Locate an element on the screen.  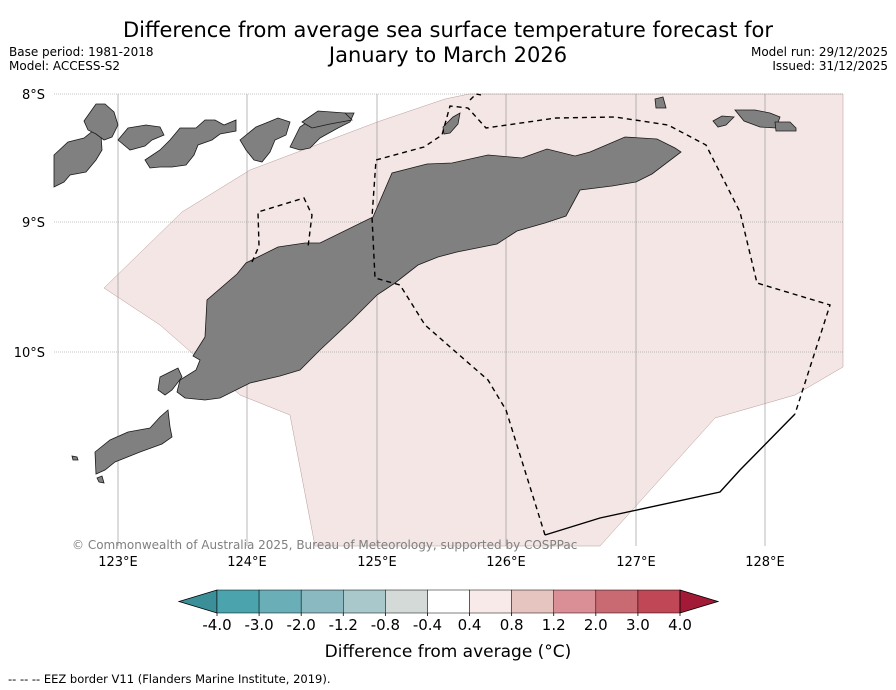
lon-label-125e: 125°E is located at coordinates (377, 562).